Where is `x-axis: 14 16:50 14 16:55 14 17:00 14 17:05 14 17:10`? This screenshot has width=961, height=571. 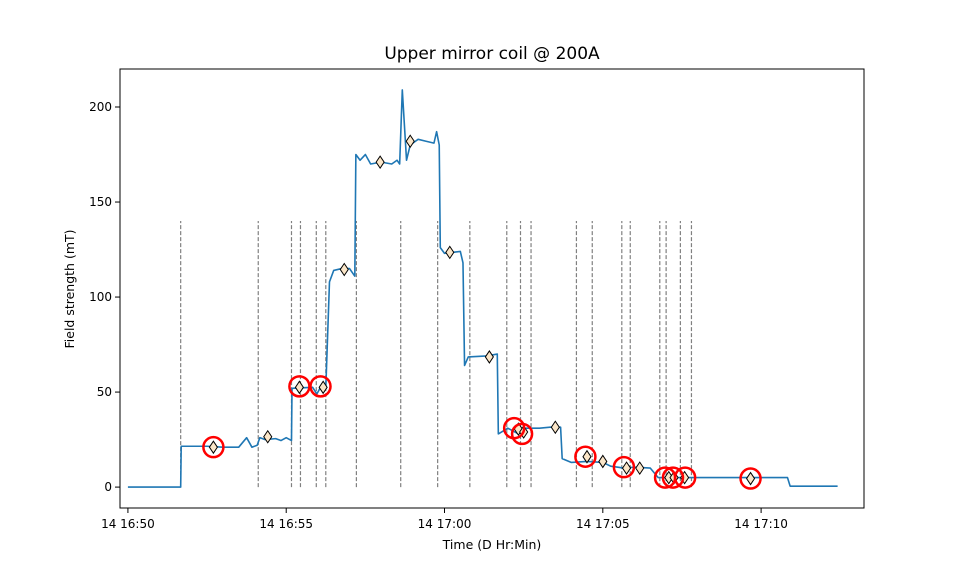
x-axis: 14 16:50 14 16:55 14 17:00 14 17:05 14 17:10 is located at coordinates (444, 519).